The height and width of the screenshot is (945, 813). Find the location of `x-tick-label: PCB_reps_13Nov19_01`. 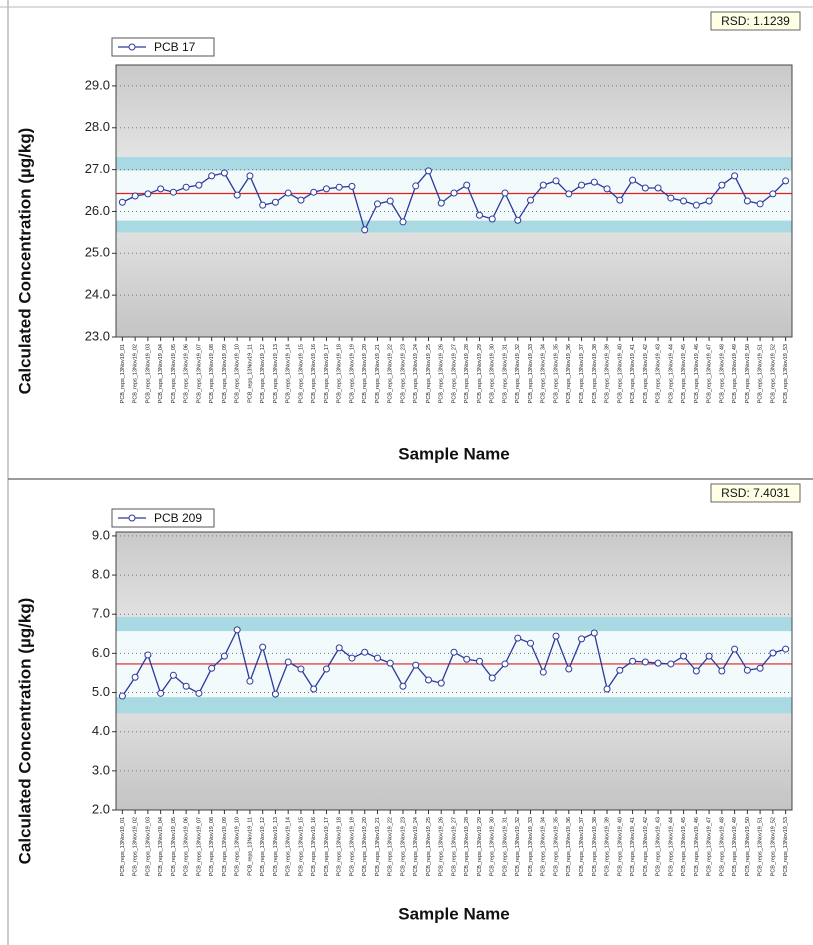

x-tick-label: PCB_reps_13Nov19_01 is located at coordinates (123, 373).